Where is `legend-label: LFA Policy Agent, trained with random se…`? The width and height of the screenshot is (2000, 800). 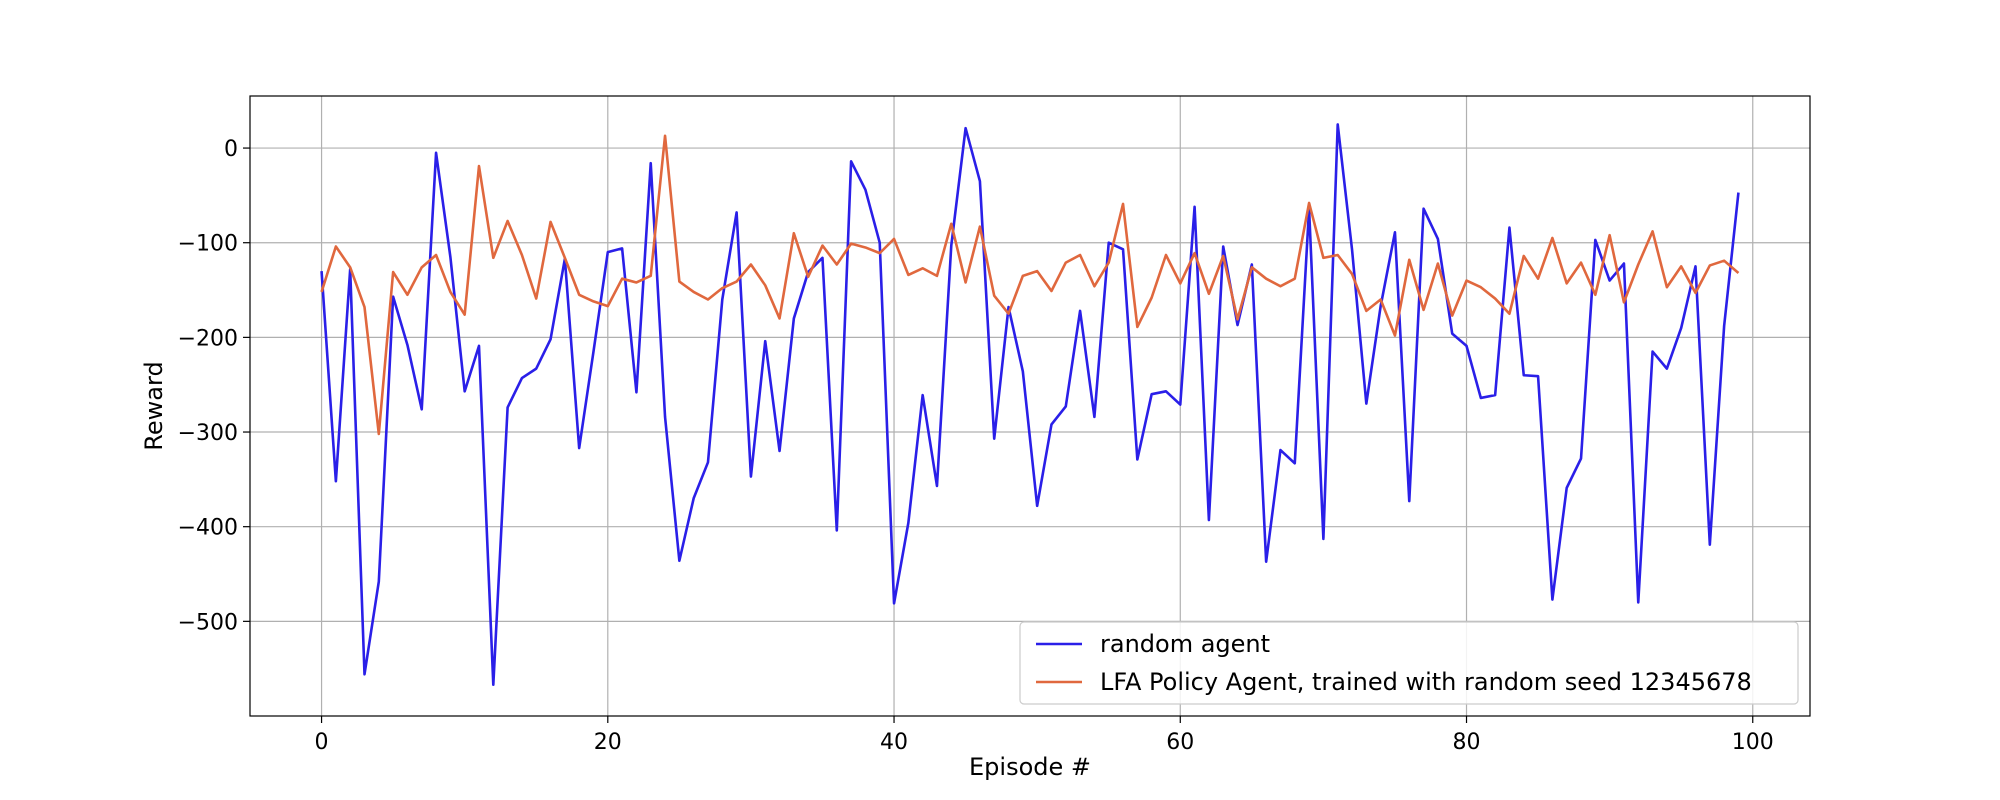 legend-label: LFA Policy Agent, trained with random se… is located at coordinates (1426, 682).